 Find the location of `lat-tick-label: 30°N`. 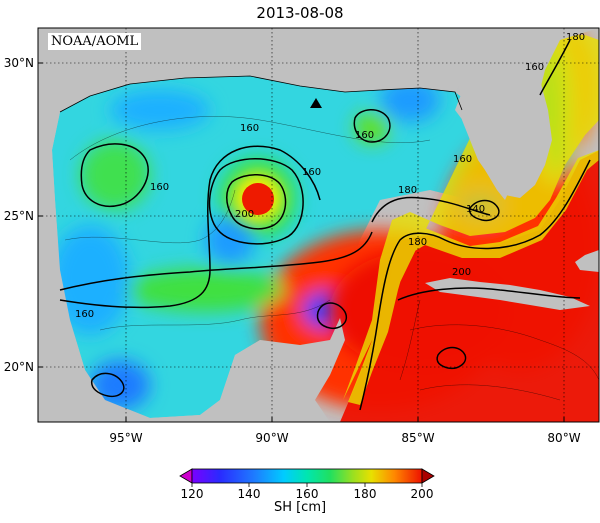

lat-tick-label: 30°N is located at coordinates (19, 63).